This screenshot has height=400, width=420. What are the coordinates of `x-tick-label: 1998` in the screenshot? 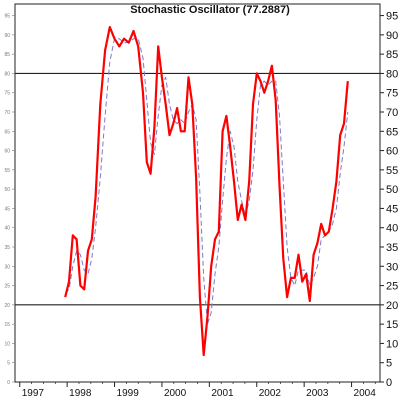 It's located at (80, 393).